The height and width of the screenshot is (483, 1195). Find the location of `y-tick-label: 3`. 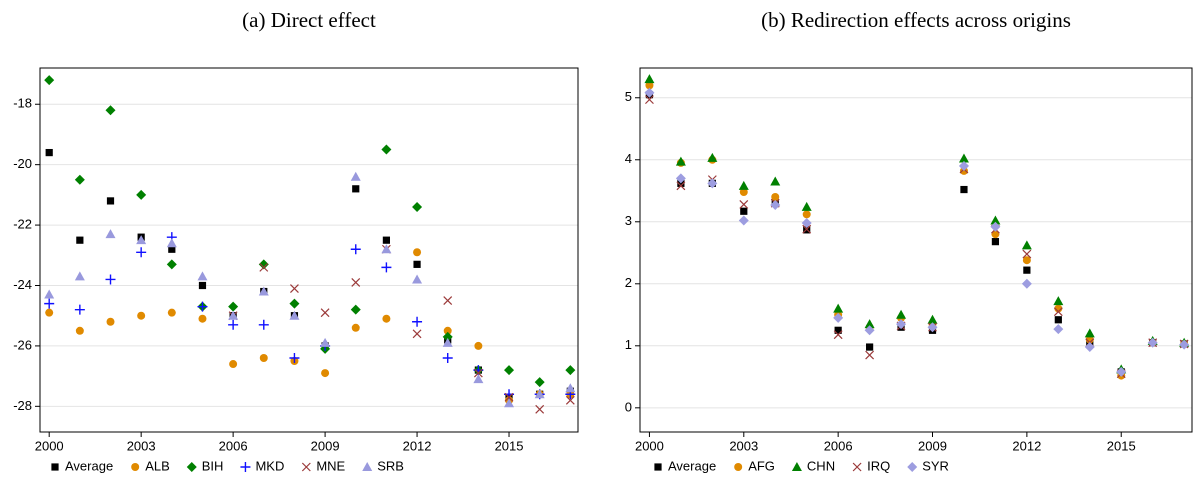

y-tick-label: 3 is located at coordinates (628, 220).